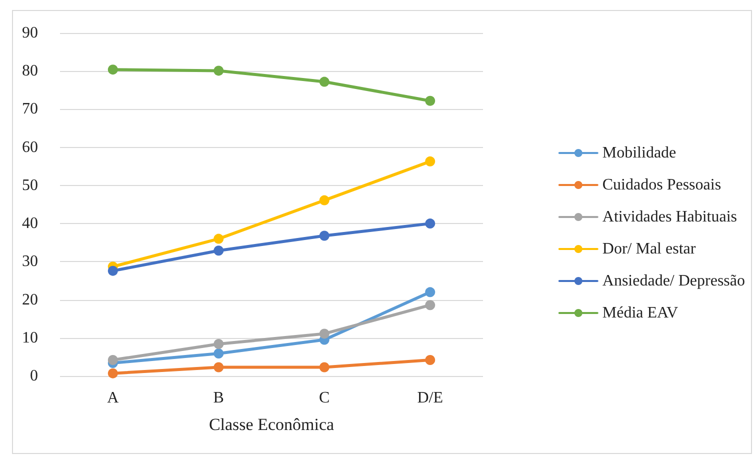 This screenshot has height=457, width=755. Describe the element at coordinates (662, 185) in the screenshot. I see `legend-label: Cuidados Pessoais` at that location.